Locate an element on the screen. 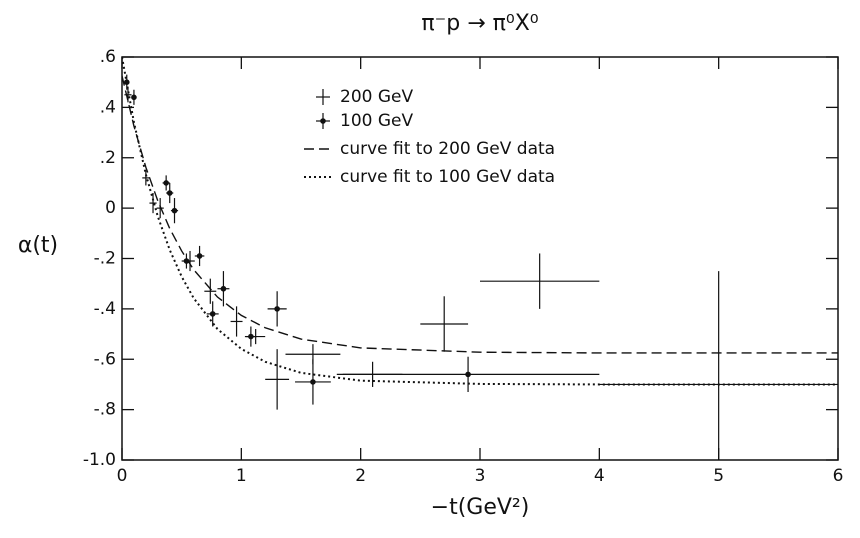 The width and height of the screenshot is (860, 538). x-tick-label: 6 is located at coordinates (838, 476).